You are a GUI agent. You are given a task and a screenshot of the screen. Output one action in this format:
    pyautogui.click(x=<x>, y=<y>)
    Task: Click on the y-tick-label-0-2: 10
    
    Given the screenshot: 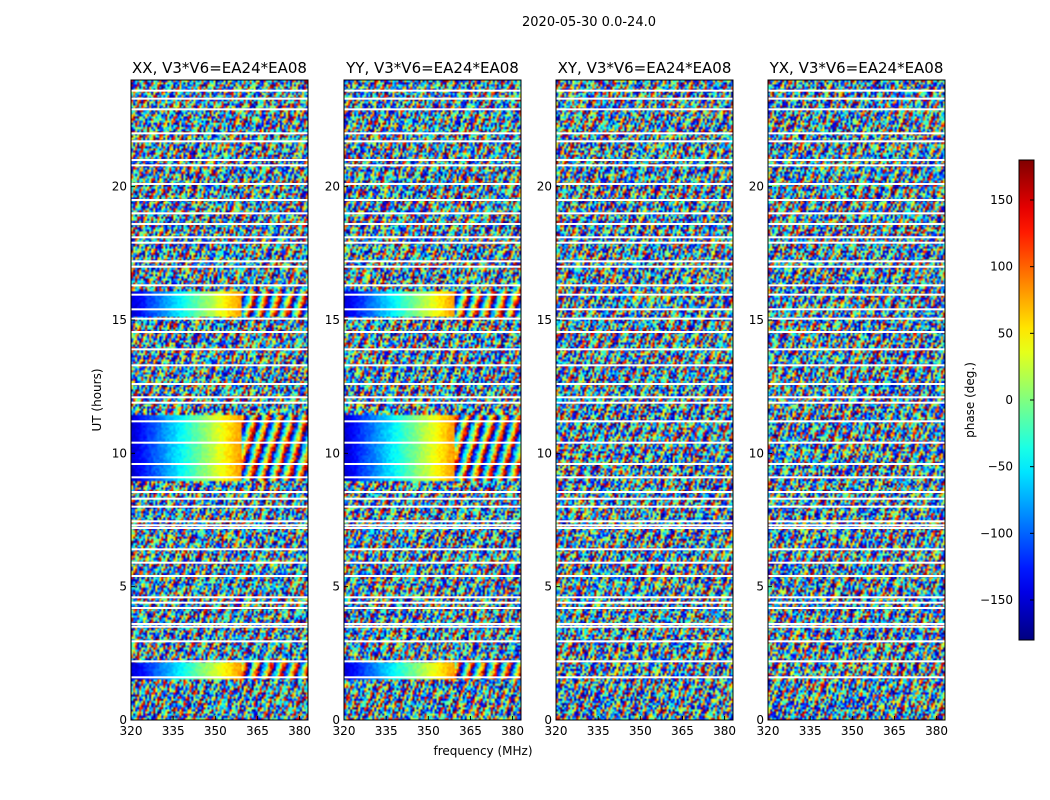 What is the action you would take?
    pyautogui.click(x=119, y=453)
    